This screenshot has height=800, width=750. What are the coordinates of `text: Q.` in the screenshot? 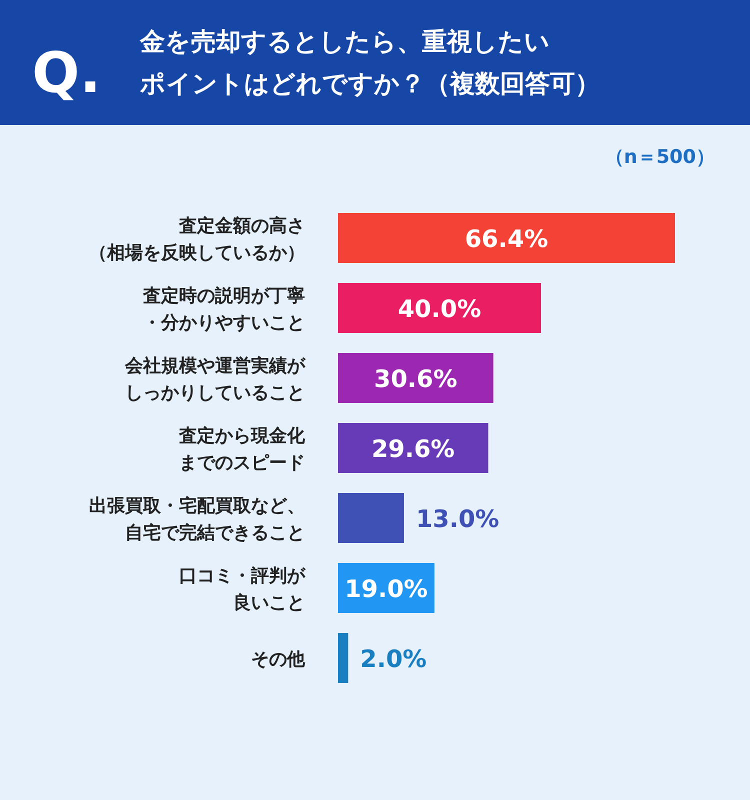 It's located at (66, 73).